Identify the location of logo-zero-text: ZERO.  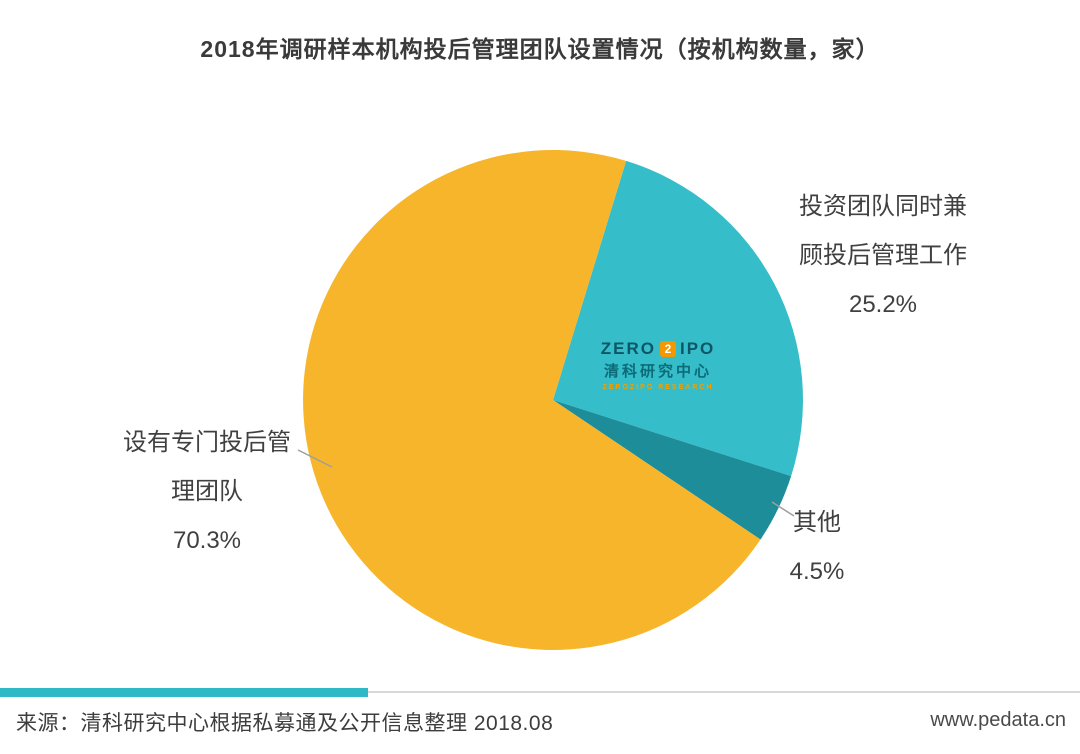
(628, 348).